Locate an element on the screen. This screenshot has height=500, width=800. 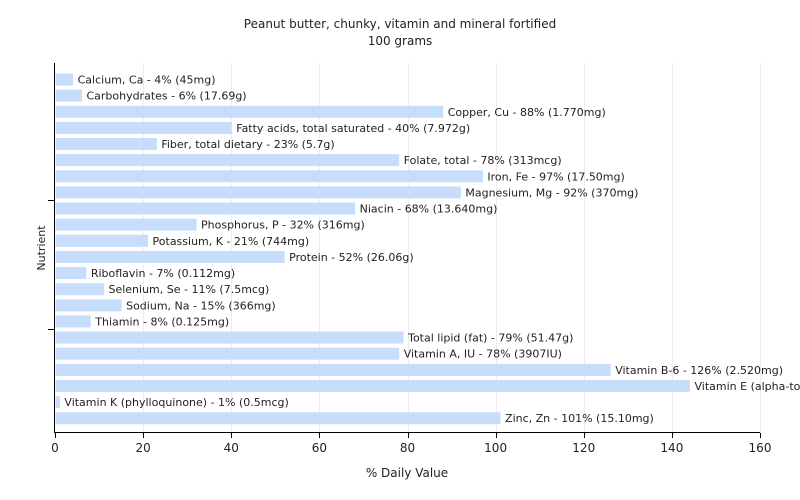
bar-label: Sodium, Na - 15% (366mg) is located at coordinates (201, 305).